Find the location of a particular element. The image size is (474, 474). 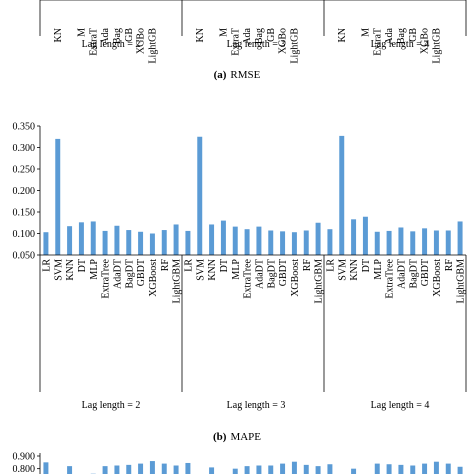

mape-bar-svm-lag3 is located at coordinates (200, 195).